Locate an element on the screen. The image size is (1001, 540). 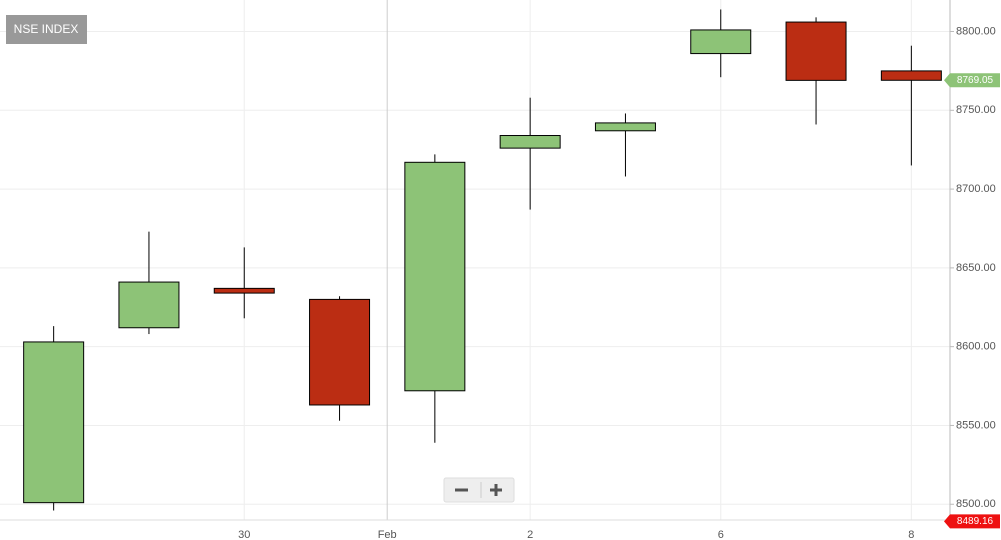
price-tag-label: 8769.05 is located at coordinates (975, 80).